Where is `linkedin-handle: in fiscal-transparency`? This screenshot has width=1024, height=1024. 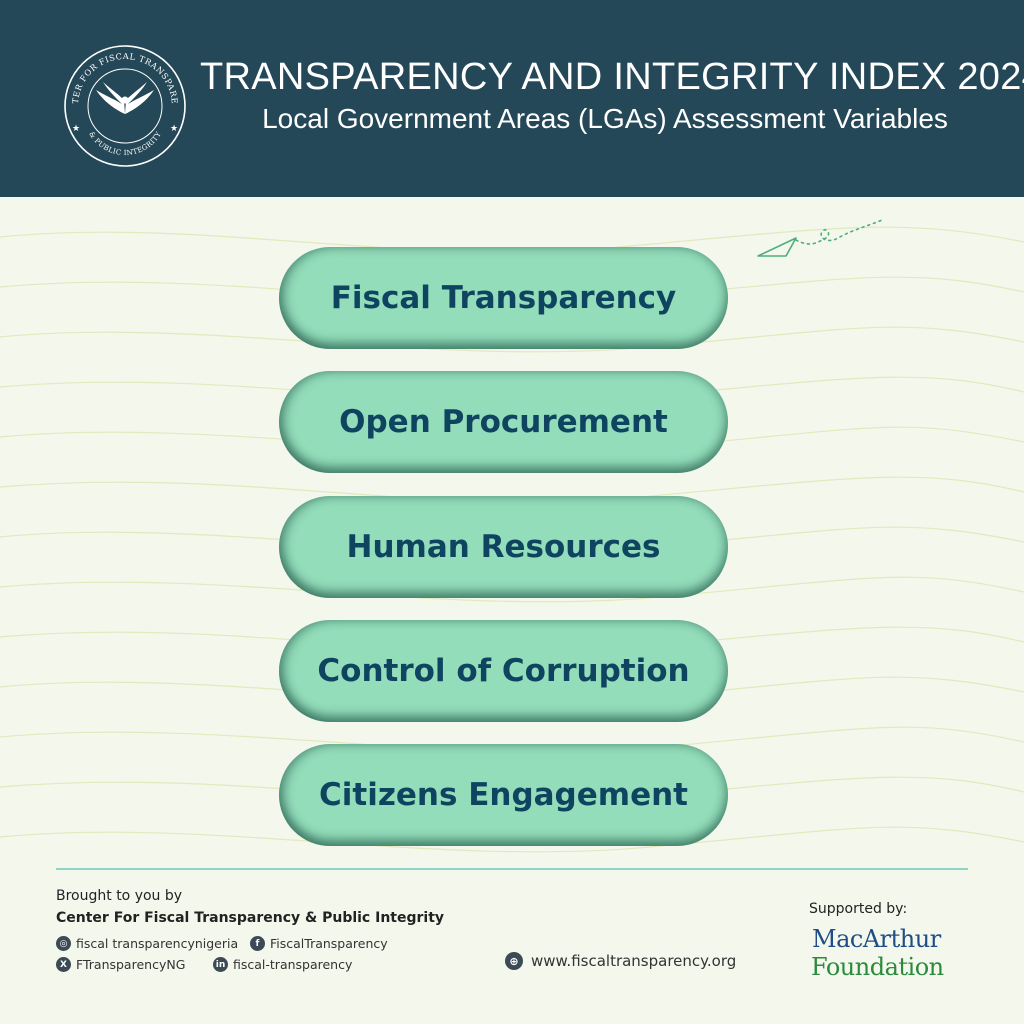
linkedin-handle: in fiscal-transparency is located at coordinates (282, 964).